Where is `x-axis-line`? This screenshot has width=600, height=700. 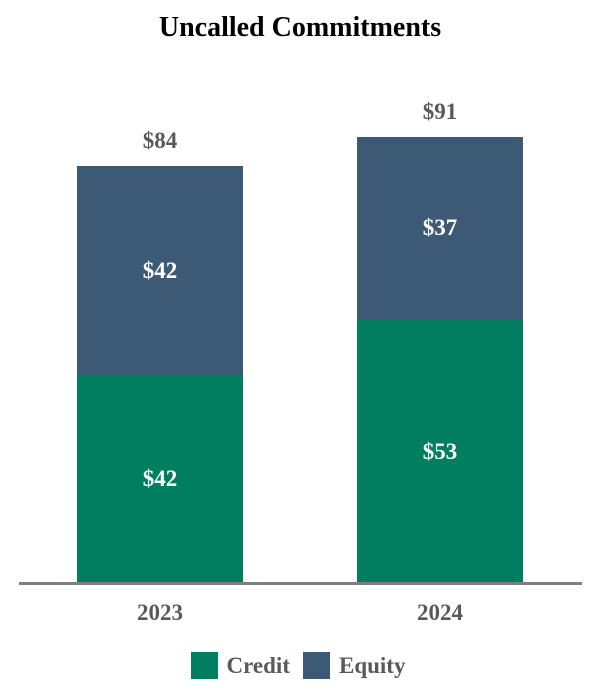 x-axis-line is located at coordinates (300, 583).